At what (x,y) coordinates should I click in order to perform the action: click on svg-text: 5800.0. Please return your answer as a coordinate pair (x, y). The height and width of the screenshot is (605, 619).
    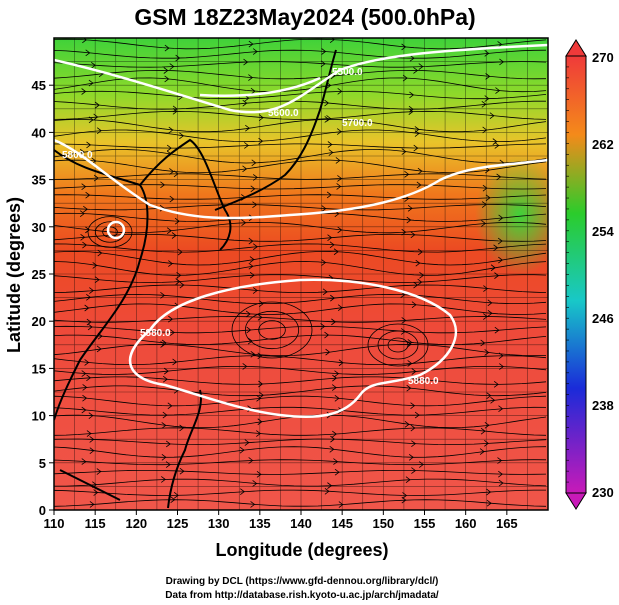
    Looking at the image, I should click on (77, 155).